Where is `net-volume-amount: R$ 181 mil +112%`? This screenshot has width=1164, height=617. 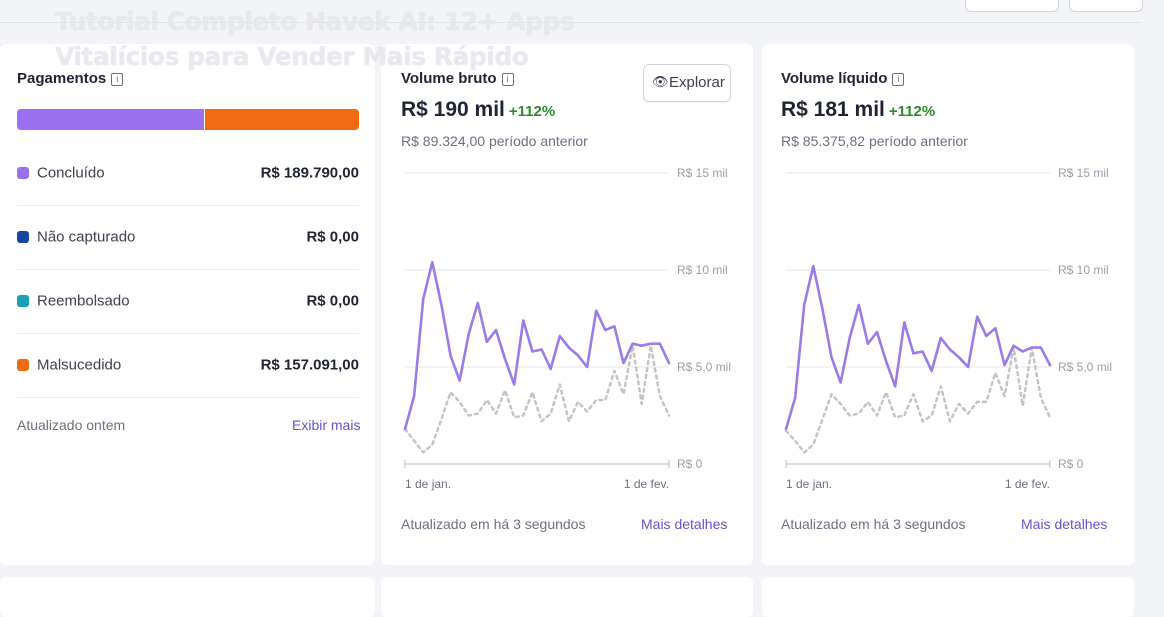 net-volume-amount: R$ 181 mil +112% is located at coordinates (858, 109).